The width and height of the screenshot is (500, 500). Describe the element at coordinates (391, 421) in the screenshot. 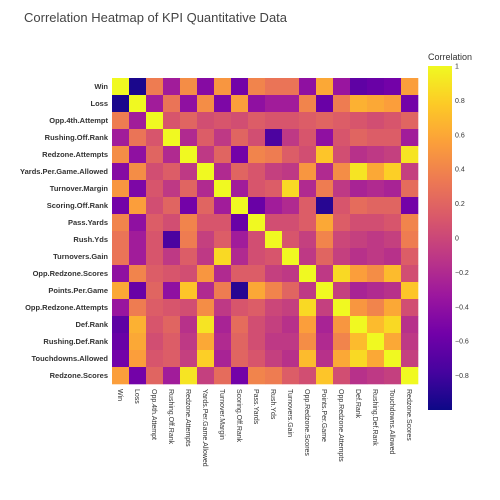

I see `x-tick-label: Touchdowns.Allowed` at that location.